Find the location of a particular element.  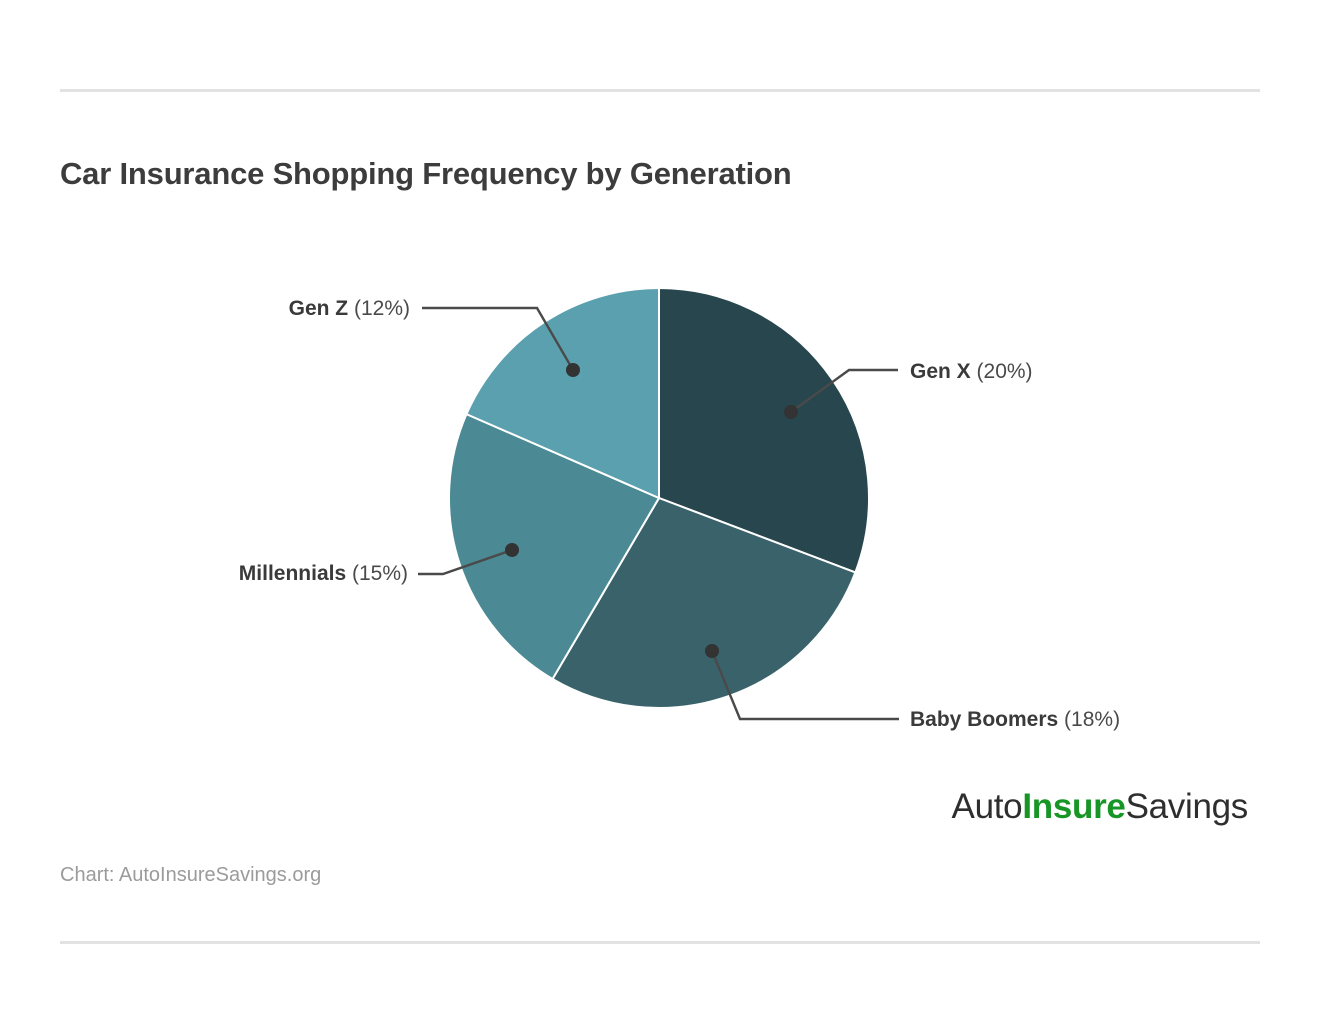

pie-label-name: Gen Z is located at coordinates (318, 308).